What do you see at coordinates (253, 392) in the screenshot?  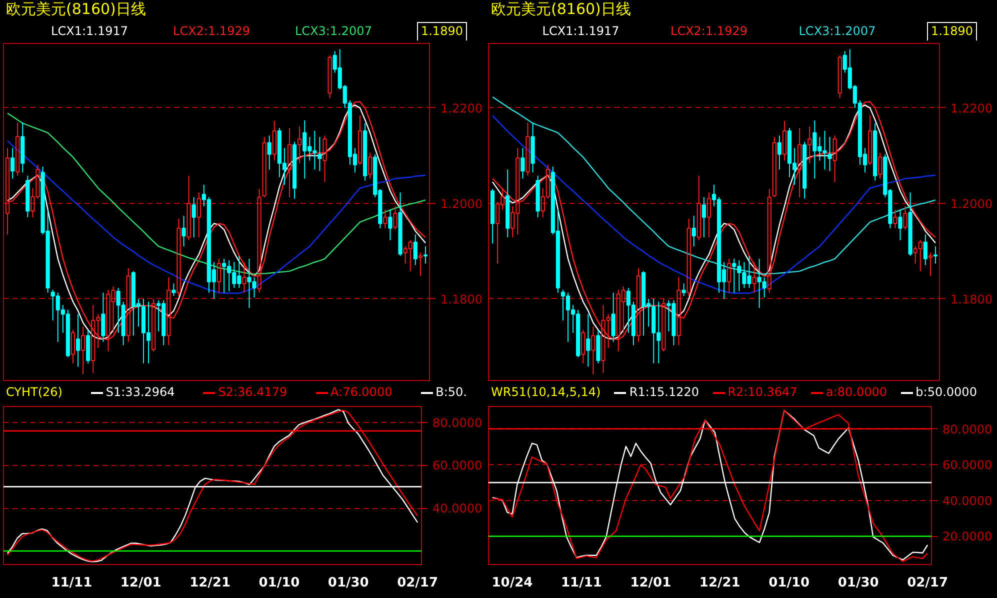 I see `legend-label: S2:36.4179` at bounding box center [253, 392].